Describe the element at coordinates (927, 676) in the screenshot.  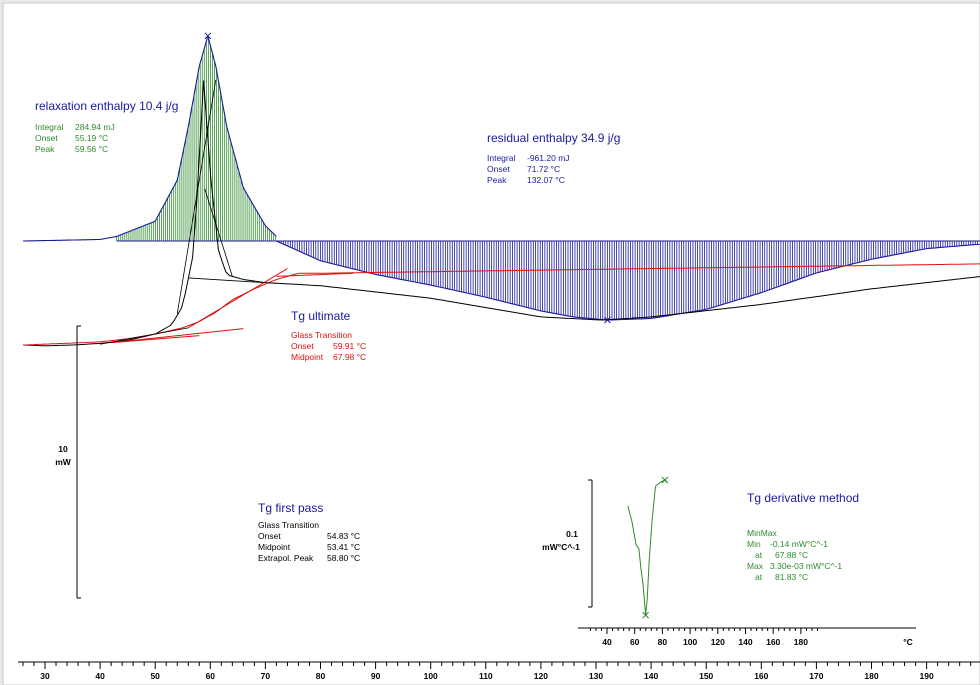
I see `main-axis-tick-label: 190` at that location.